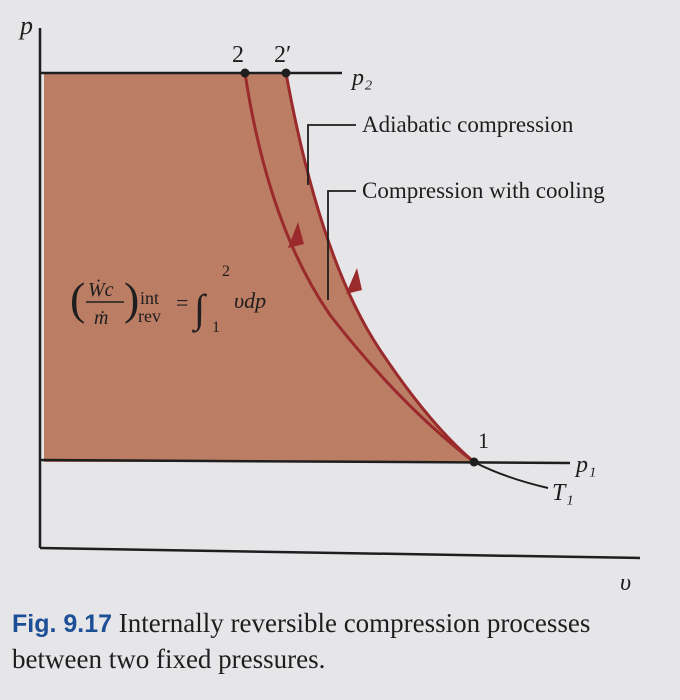 This screenshot has width=680, height=700. Describe the element at coordinates (62, 624) in the screenshot. I see `caption-label: Fig. 9.17` at that location.